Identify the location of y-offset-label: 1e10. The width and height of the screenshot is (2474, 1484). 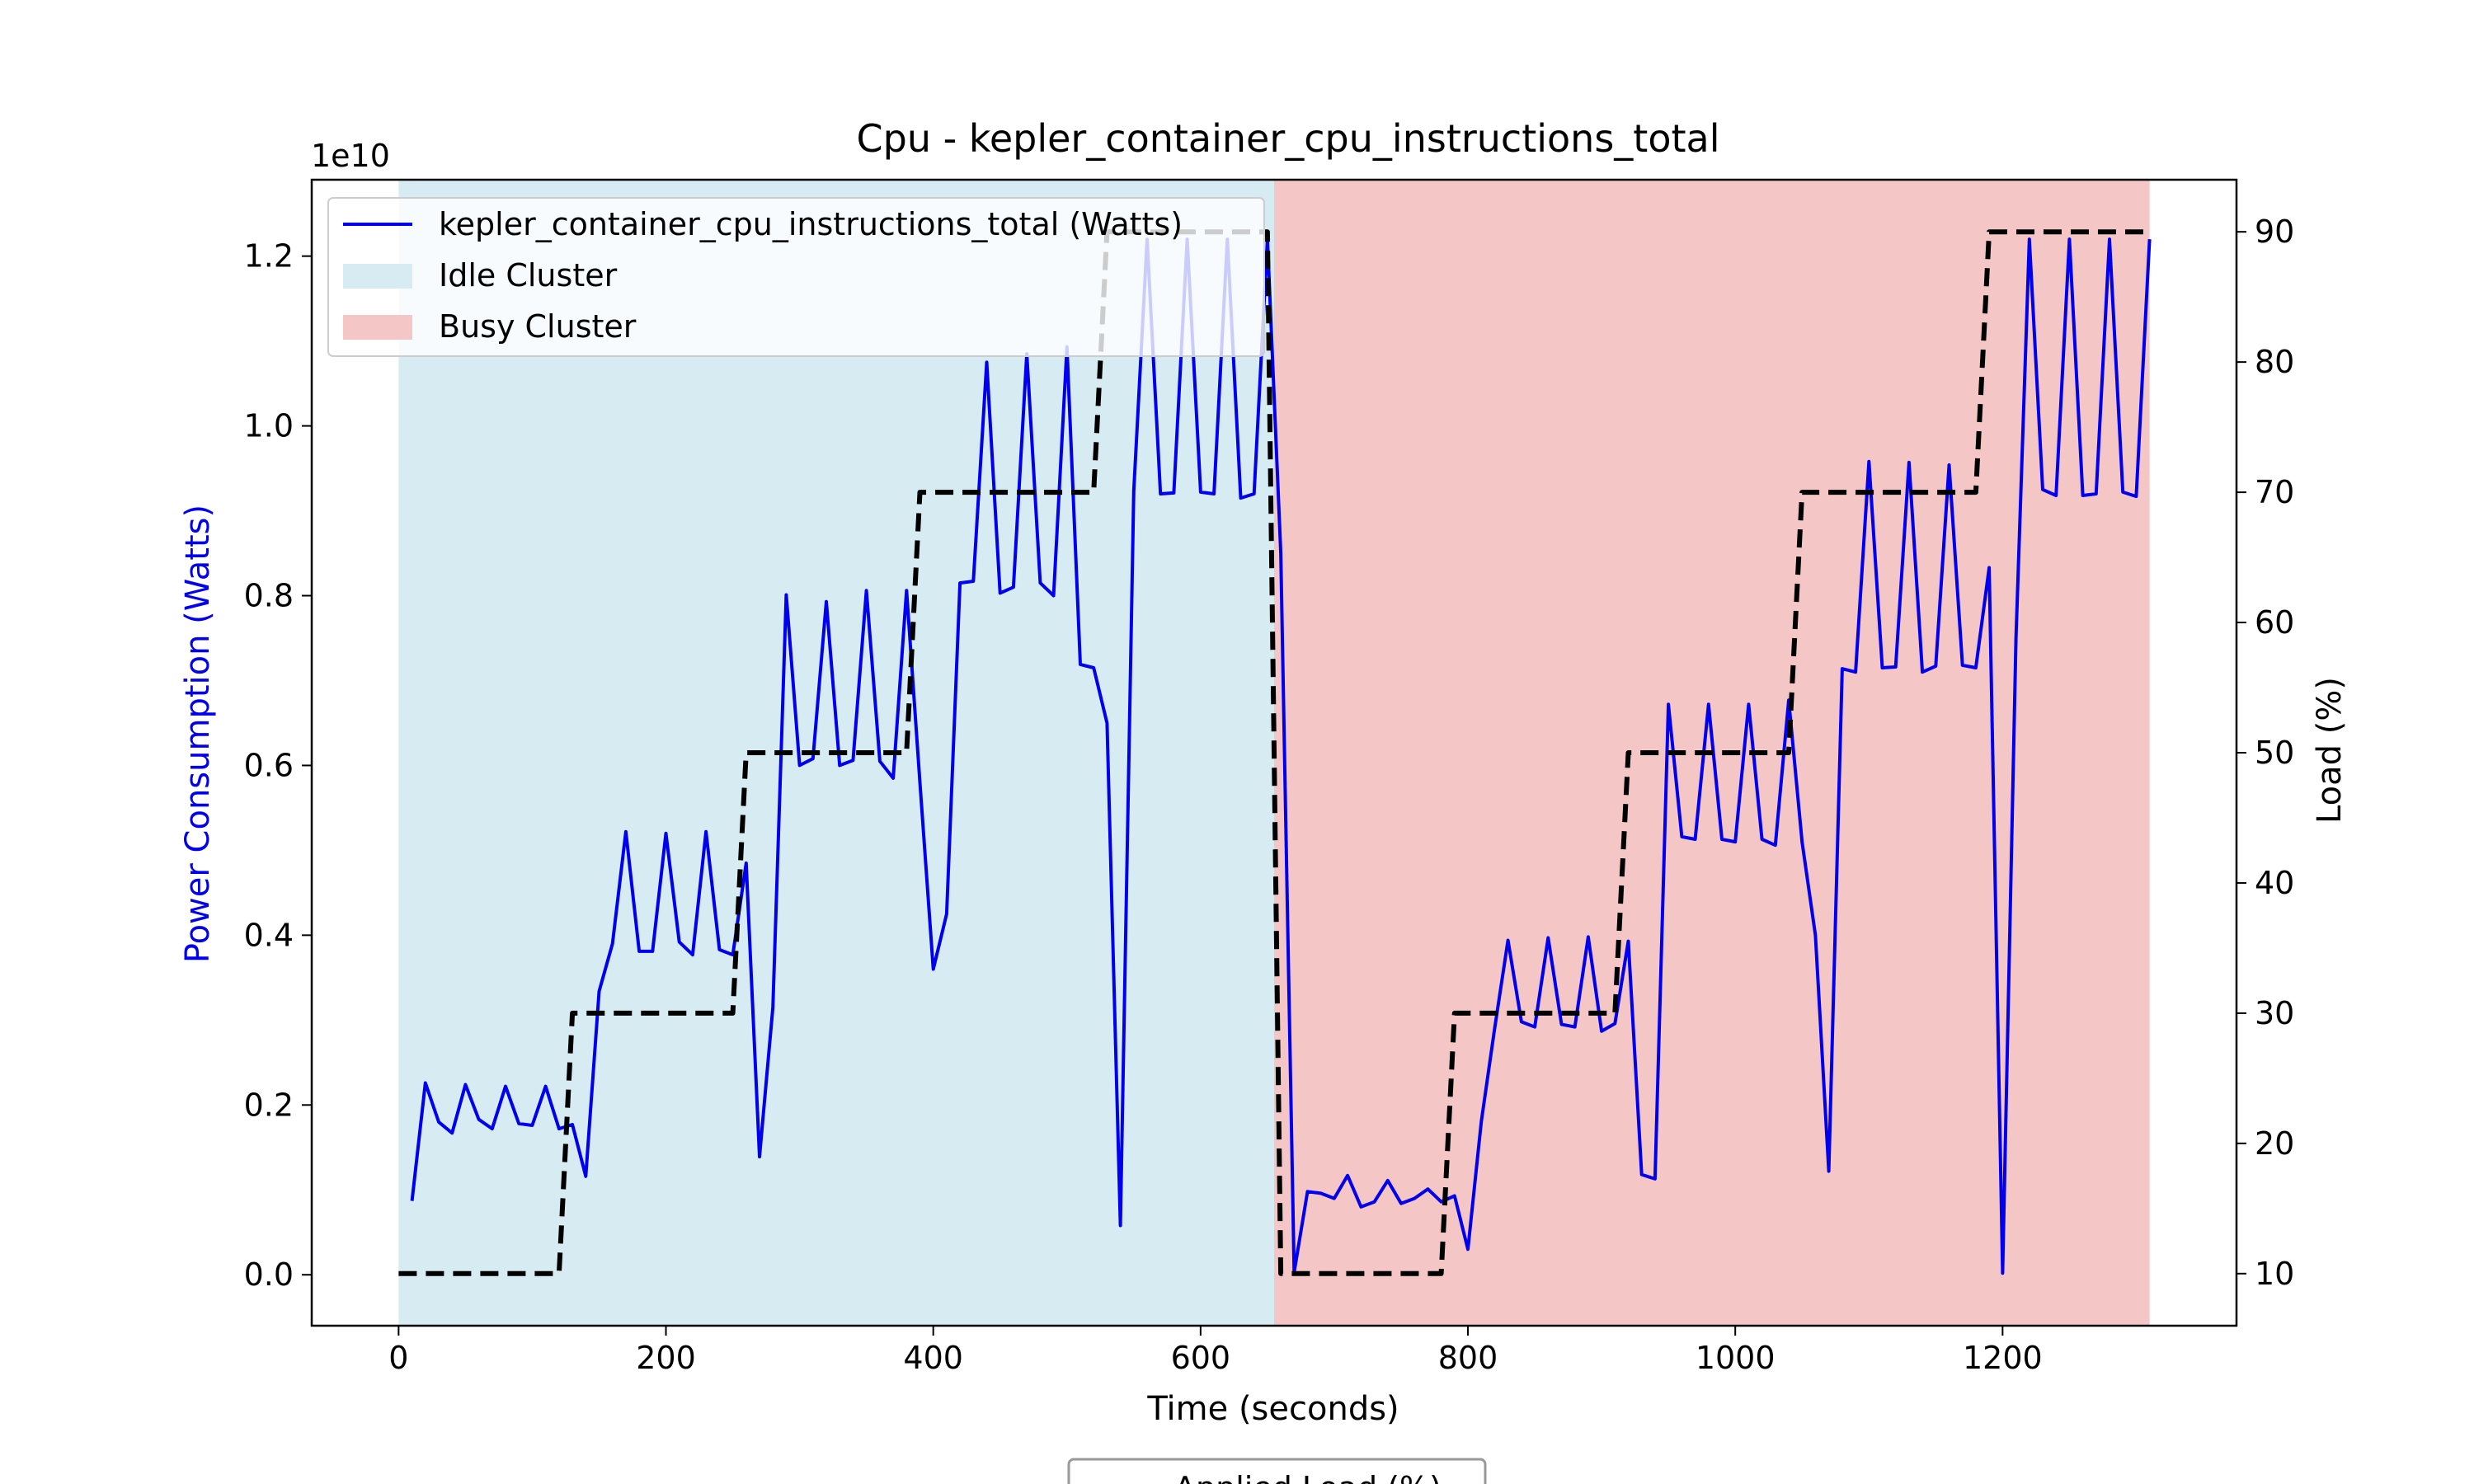
(350, 156).